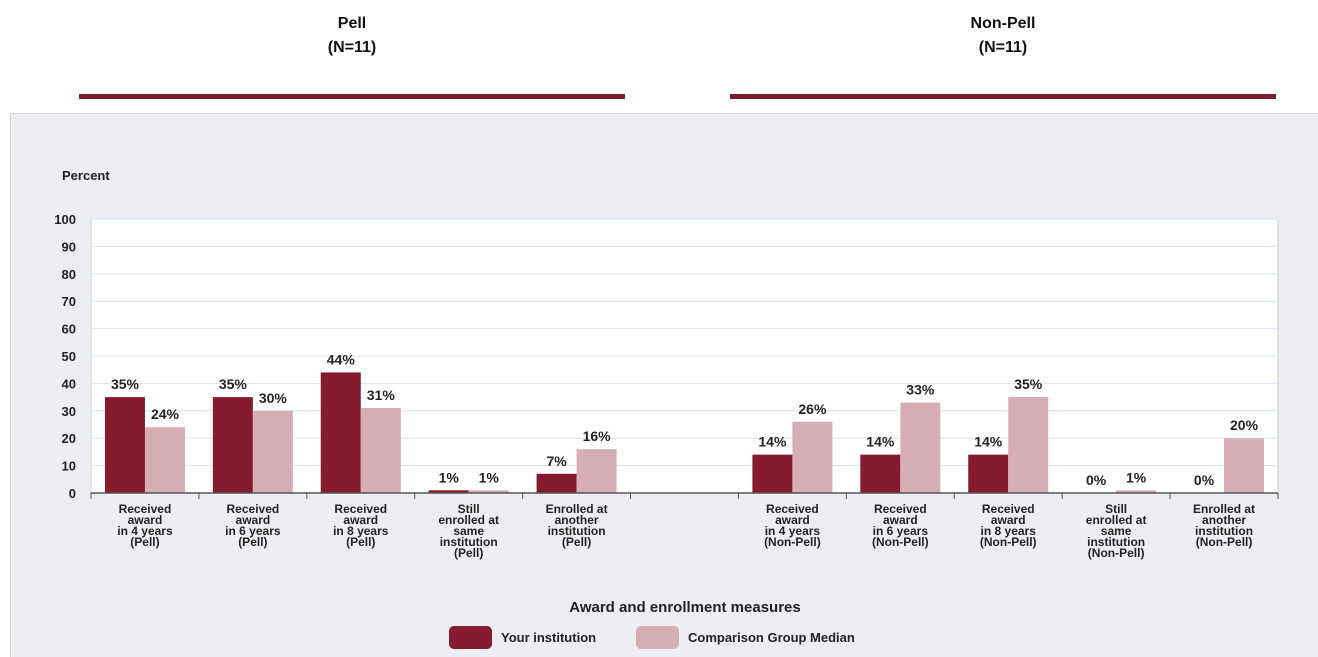 The height and width of the screenshot is (657, 1318). Describe the element at coordinates (69, 466) in the screenshot. I see `y-tick-label: 10` at that location.